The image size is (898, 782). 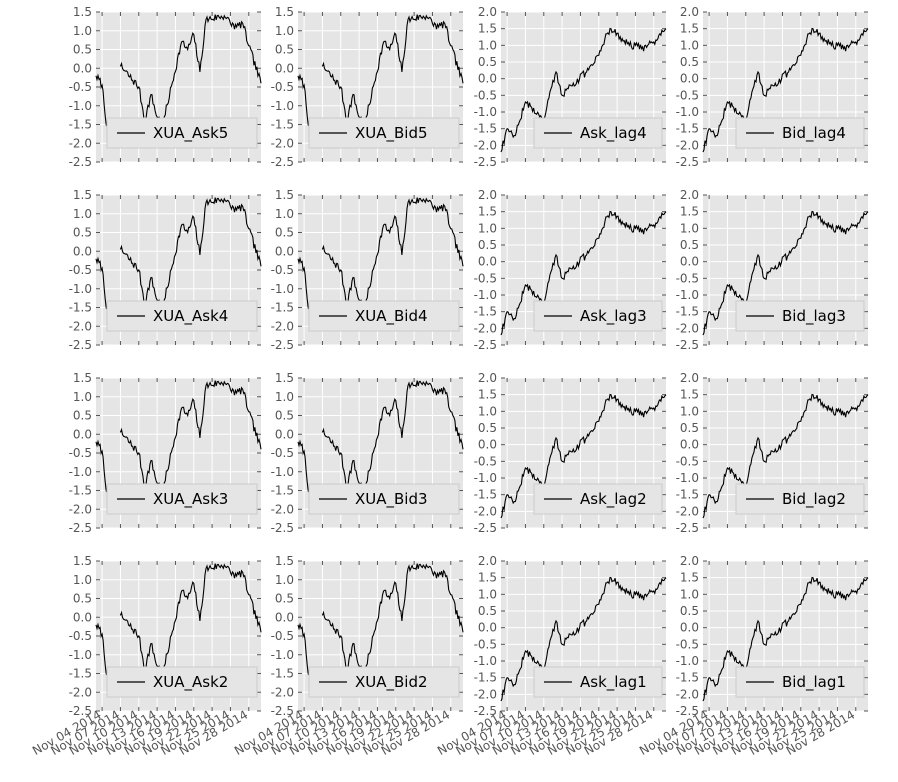 I want to click on legend-box, so click(x=182, y=682).